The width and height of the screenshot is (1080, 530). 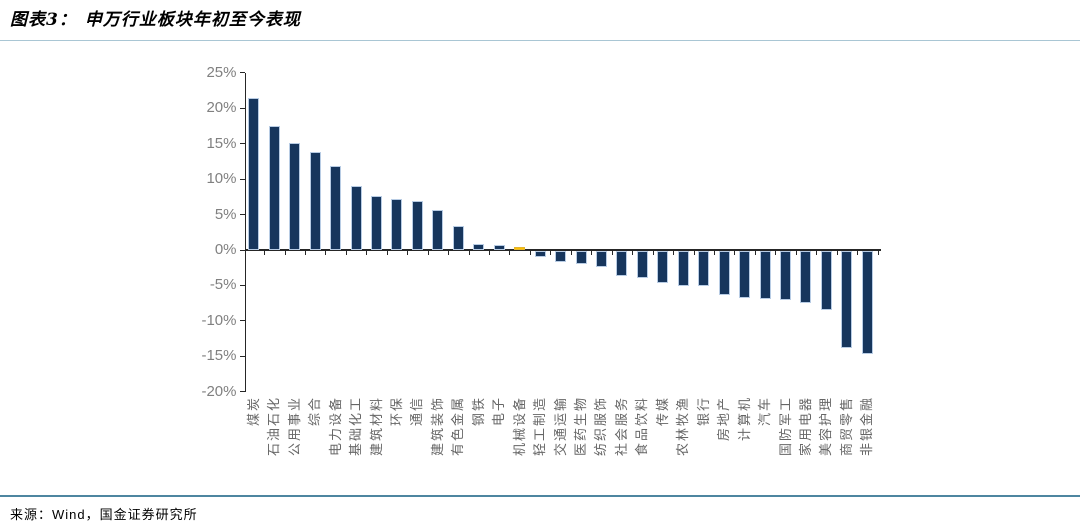 I want to click on x-category-label: 纺织服饰, so click(x=601, y=439).